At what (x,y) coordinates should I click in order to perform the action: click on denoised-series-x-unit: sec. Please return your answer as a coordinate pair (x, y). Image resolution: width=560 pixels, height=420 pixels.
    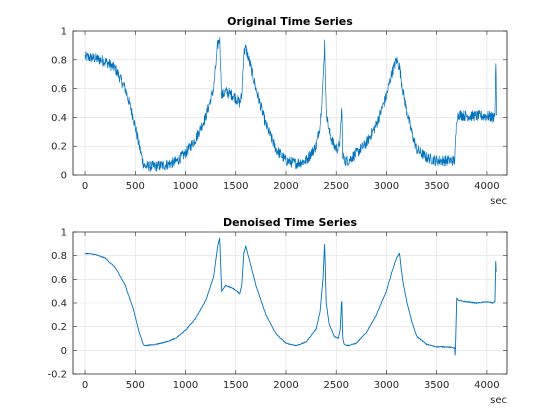
    Looking at the image, I should click on (498, 400).